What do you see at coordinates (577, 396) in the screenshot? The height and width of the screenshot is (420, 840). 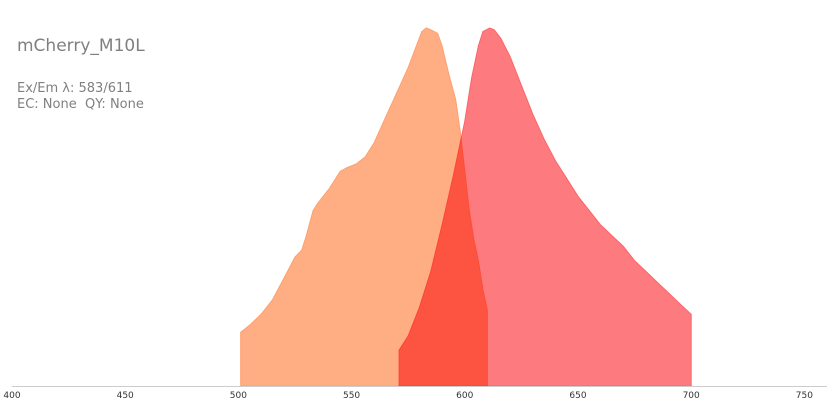 I see `x-tick-label: 650` at bounding box center [577, 396].